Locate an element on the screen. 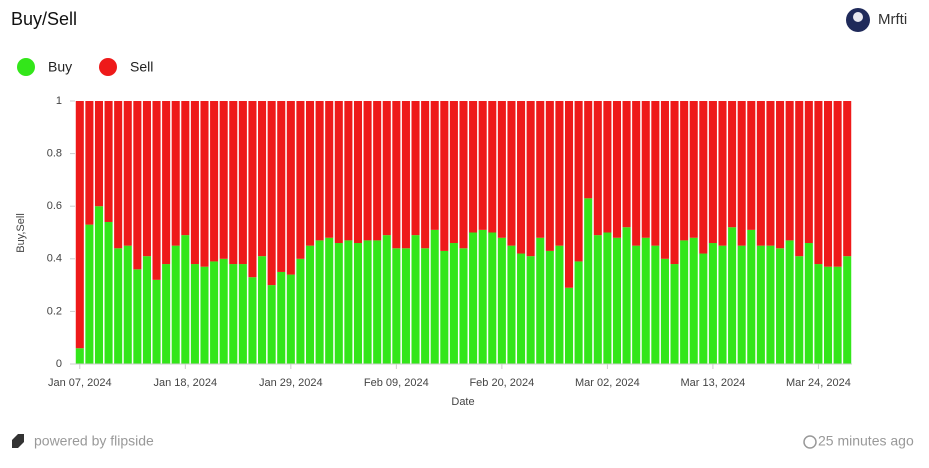 The image size is (929, 468). x-tick-label: Jan 07, 2024 is located at coordinates (80, 383).